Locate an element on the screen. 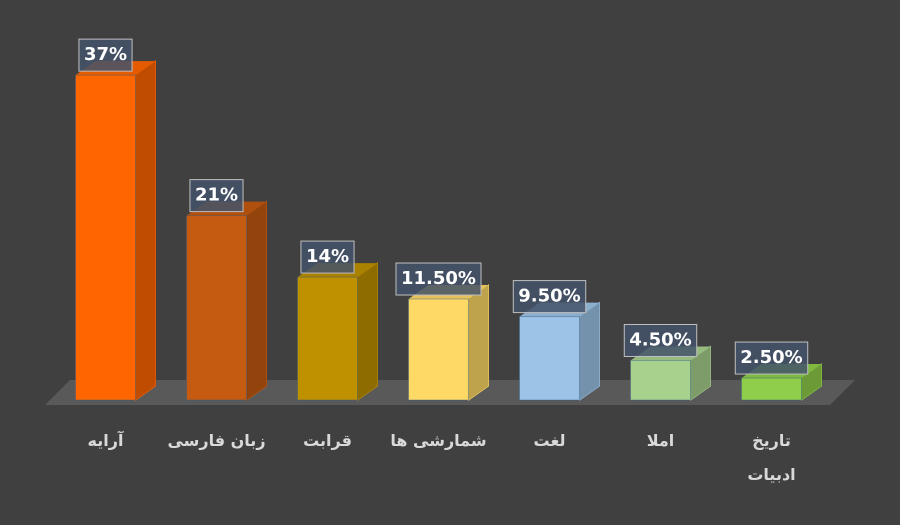 The height and width of the screenshot is (525, 900). value-label: 9.50% is located at coordinates (549, 296).